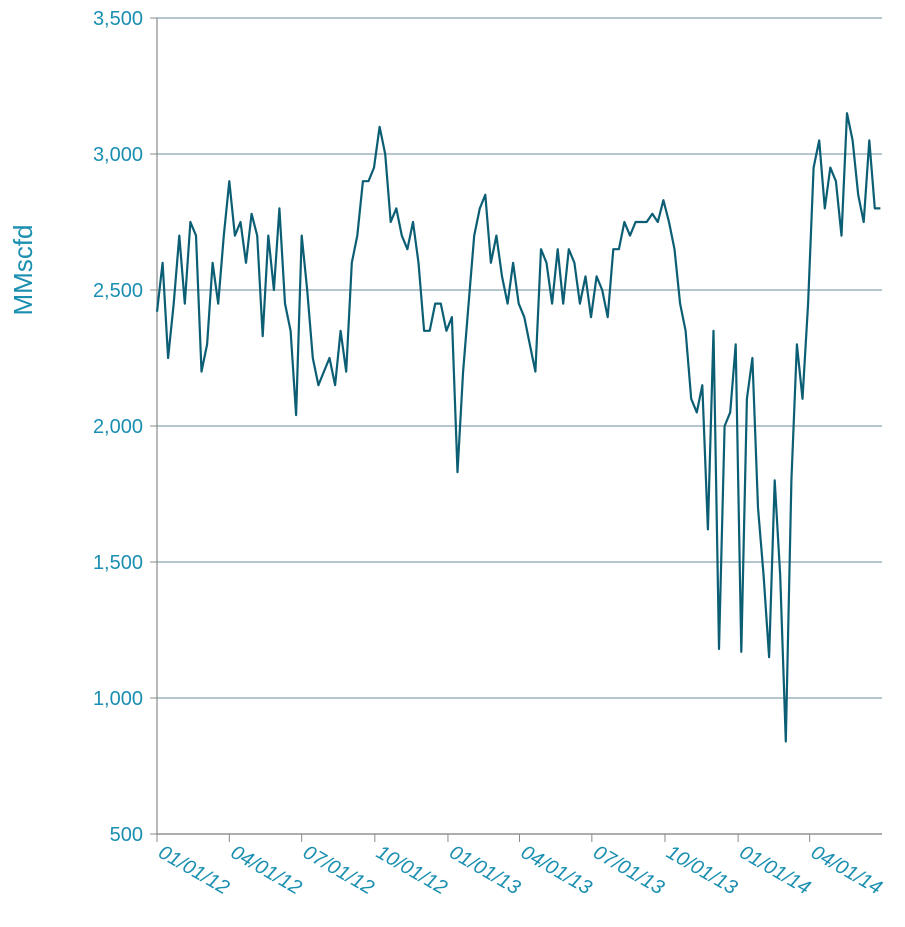 This screenshot has width=905, height=927. I want to click on x-tick-label: 04/01/14, so click(846, 870).